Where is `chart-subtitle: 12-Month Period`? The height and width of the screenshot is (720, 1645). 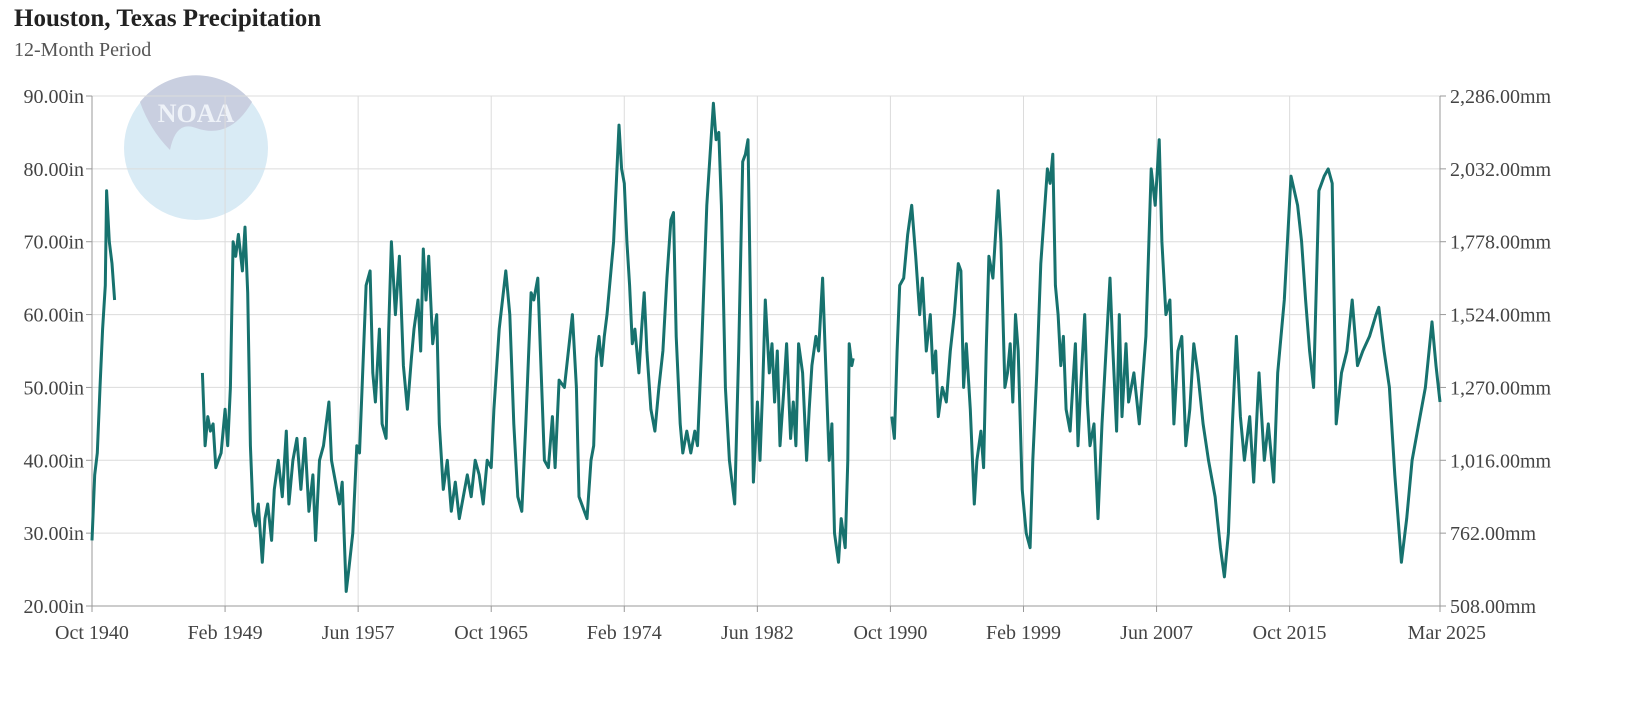
chart-subtitle: 12-Month Period is located at coordinates (82, 50).